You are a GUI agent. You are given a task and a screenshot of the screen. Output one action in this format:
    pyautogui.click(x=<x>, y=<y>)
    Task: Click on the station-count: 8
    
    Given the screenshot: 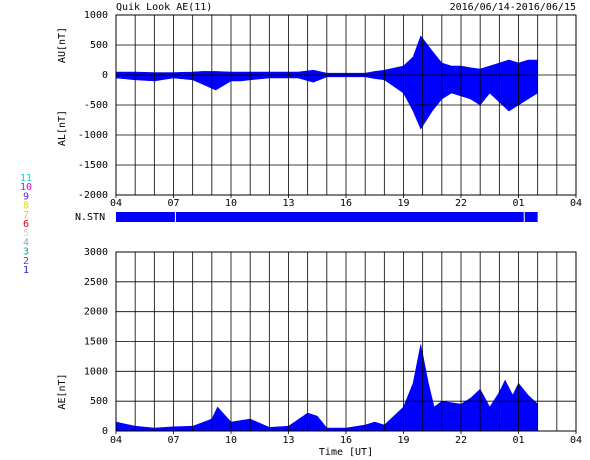 What is the action you would take?
    pyautogui.click(x=26, y=206)
    